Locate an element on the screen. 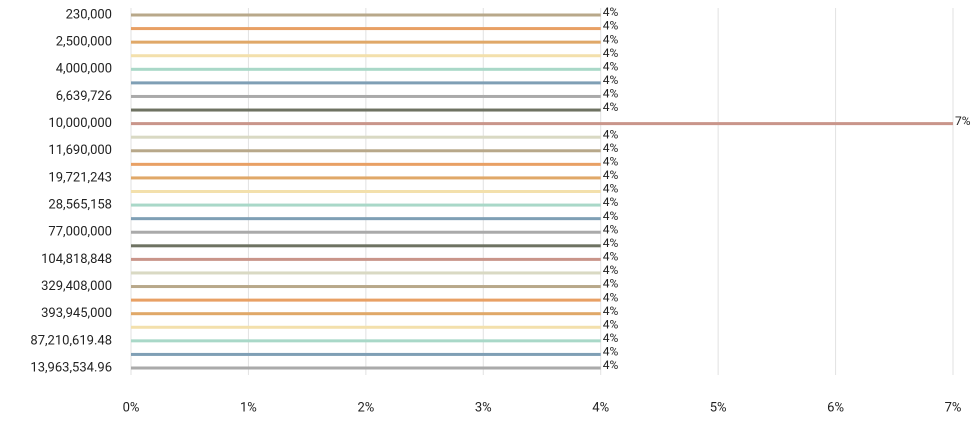  x-tick-label: 7% is located at coordinates (953, 407).